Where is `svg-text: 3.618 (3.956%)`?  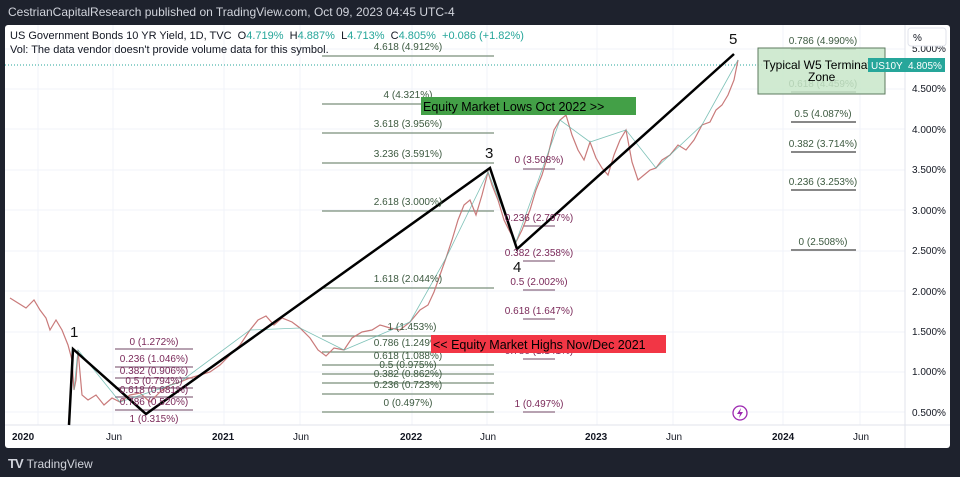 svg-text: 3.618 (3.956%) is located at coordinates (408, 124).